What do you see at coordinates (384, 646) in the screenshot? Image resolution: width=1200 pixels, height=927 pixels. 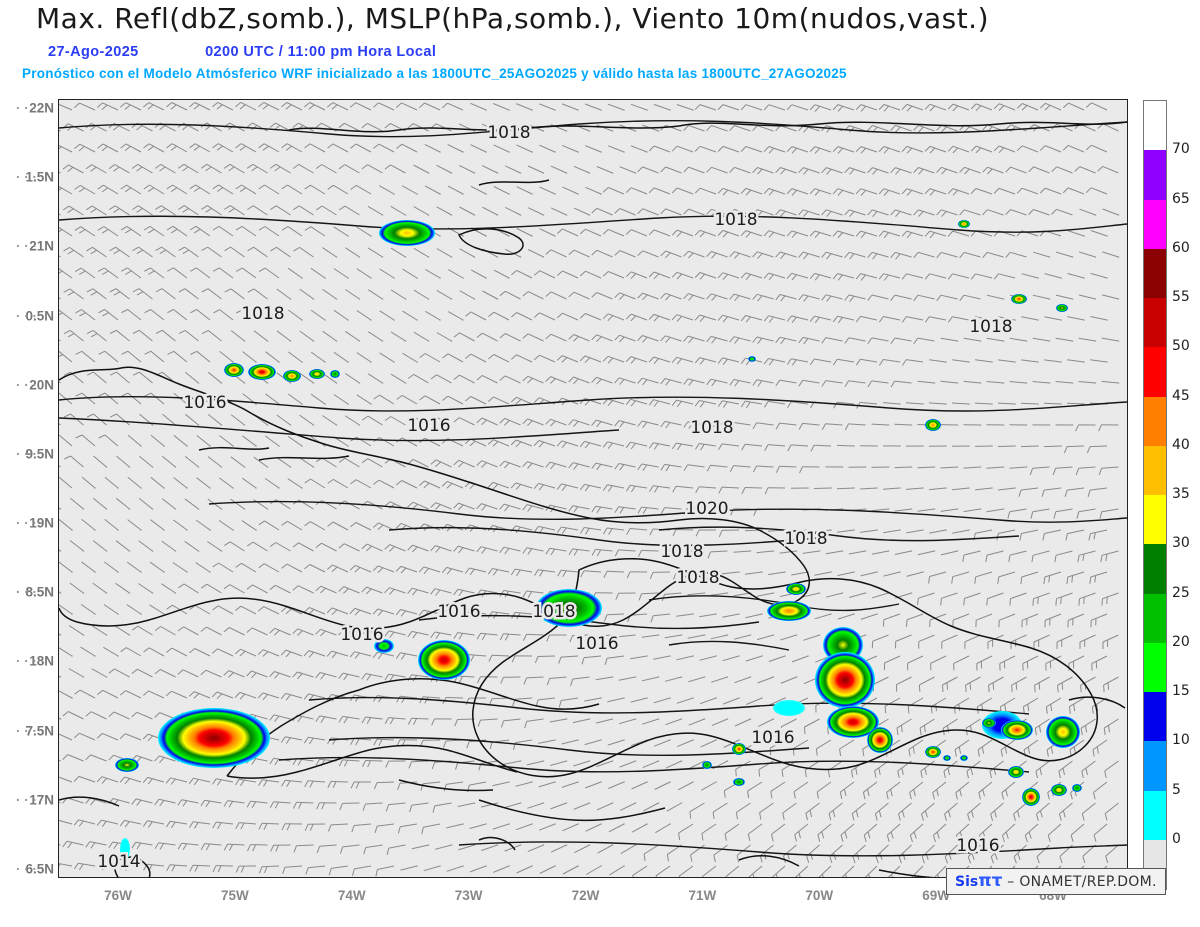 I see `refl-cell-haiti-nw-cell` at bounding box center [384, 646].